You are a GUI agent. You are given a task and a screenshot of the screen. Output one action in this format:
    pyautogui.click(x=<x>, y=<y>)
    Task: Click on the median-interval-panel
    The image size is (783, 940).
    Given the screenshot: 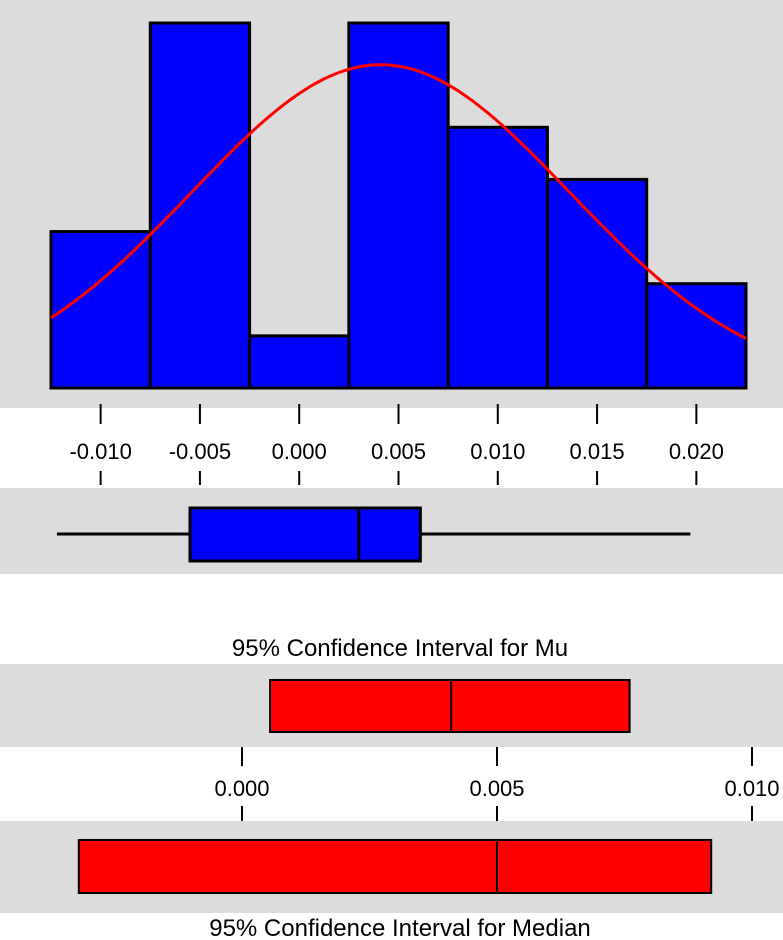 What is the action you would take?
    pyautogui.click(x=391, y=867)
    